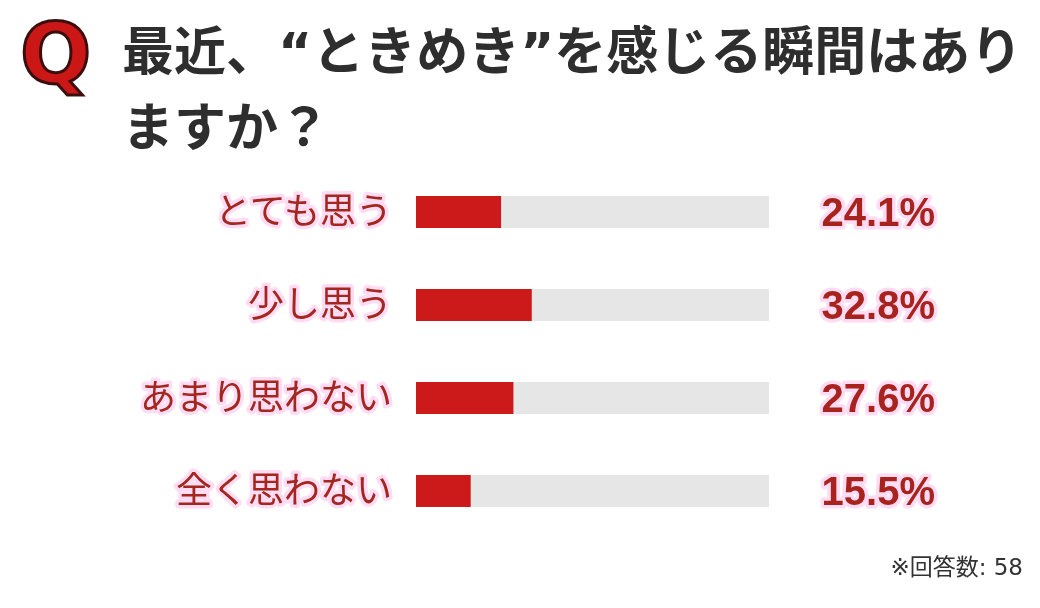 Image resolution: width=1040 pixels, height=608 pixels. What do you see at coordinates (878, 305) in the screenshot?
I see `data-label: 32.8%` at bounding box center [878, 305].